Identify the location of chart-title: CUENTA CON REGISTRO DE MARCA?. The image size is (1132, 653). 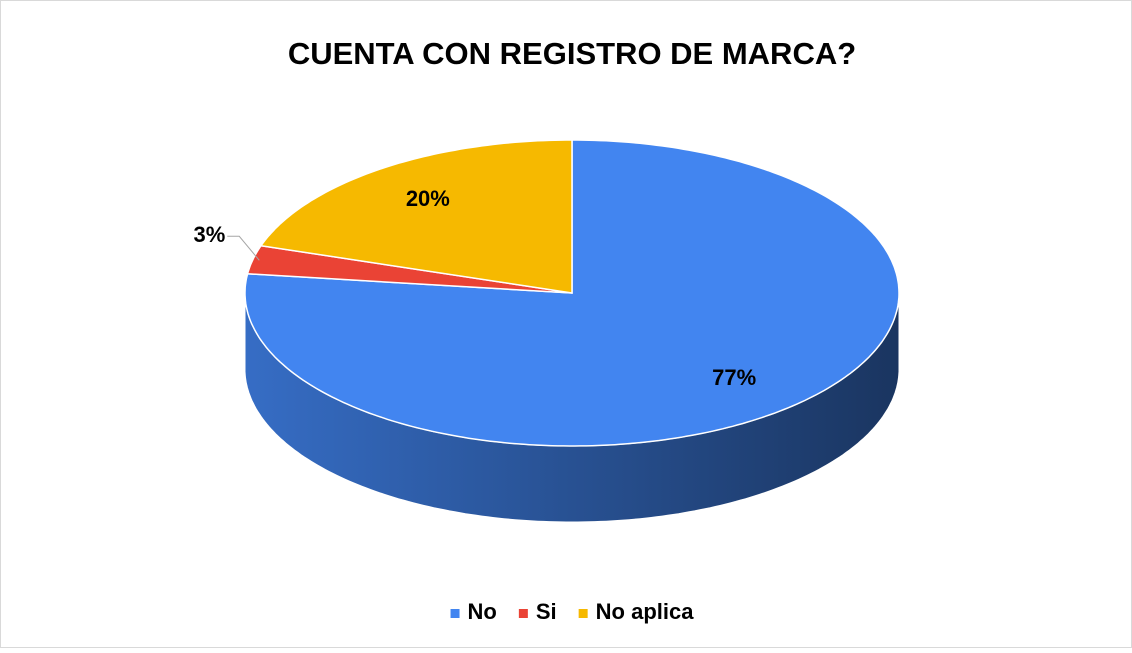
(572, 53).